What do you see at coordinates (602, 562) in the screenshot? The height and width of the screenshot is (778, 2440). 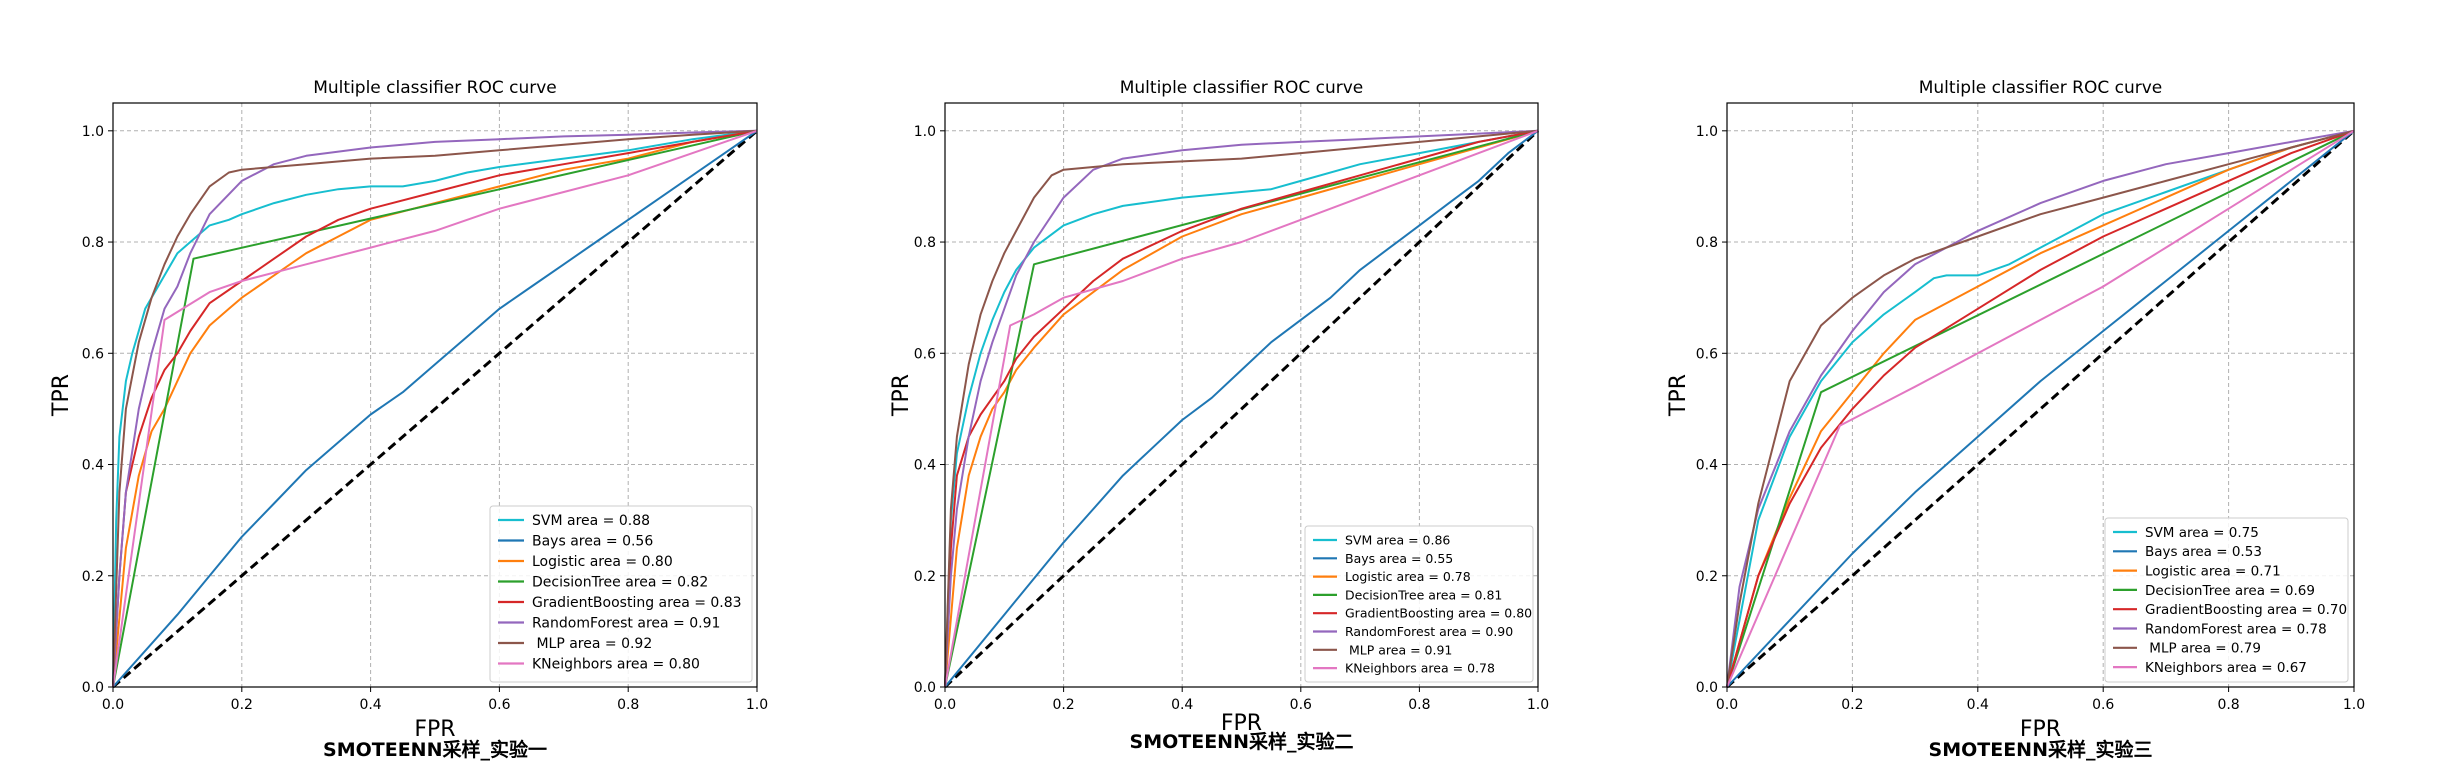 I see `legend-label-logistic: Logistic area = 0.80` at bounding box center [602, 562].